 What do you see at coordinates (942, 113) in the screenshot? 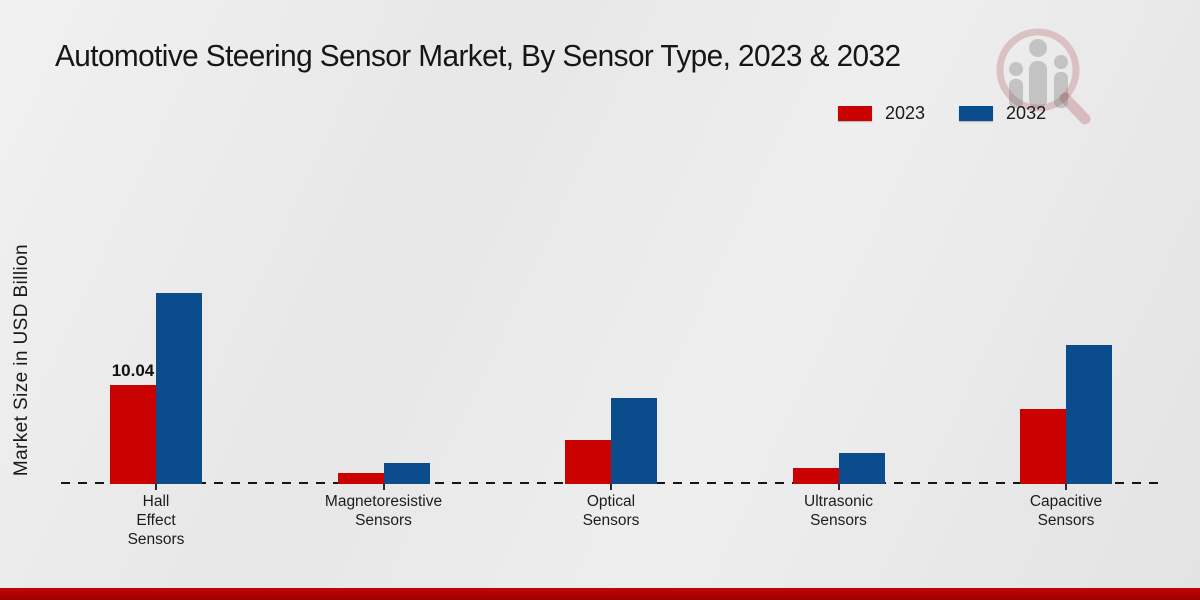
I see `legend: 2023 2032` at bounding box center [942, 113].